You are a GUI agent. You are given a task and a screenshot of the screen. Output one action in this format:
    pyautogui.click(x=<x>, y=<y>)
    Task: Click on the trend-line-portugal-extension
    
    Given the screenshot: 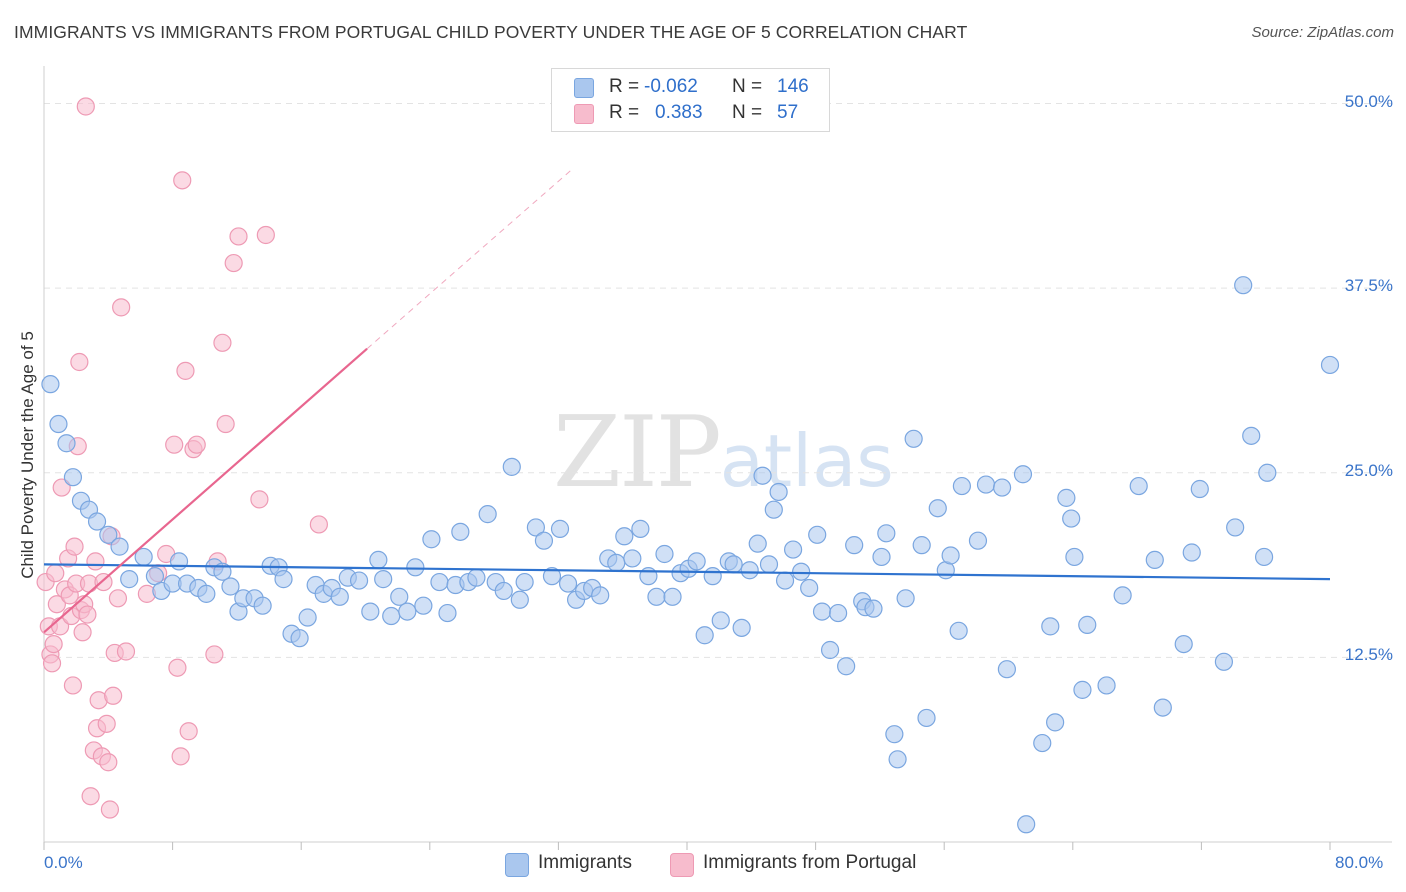 What is the action you would take?
    pyautogui.click(x=469, y=259)
    